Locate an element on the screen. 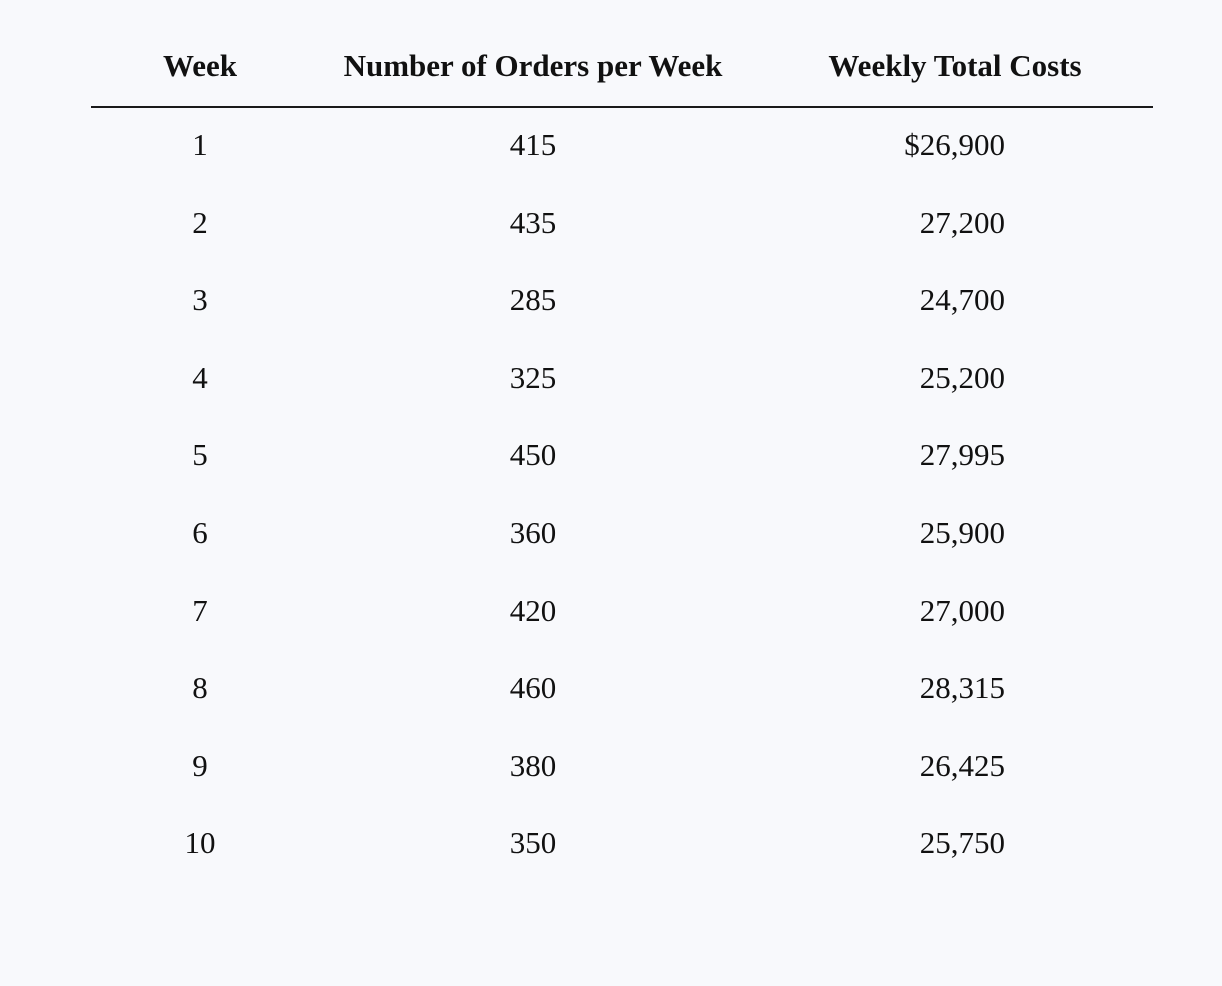 The image size is (1222, 986). costs-cell: 25,900 is located at coordinates (962, 532).